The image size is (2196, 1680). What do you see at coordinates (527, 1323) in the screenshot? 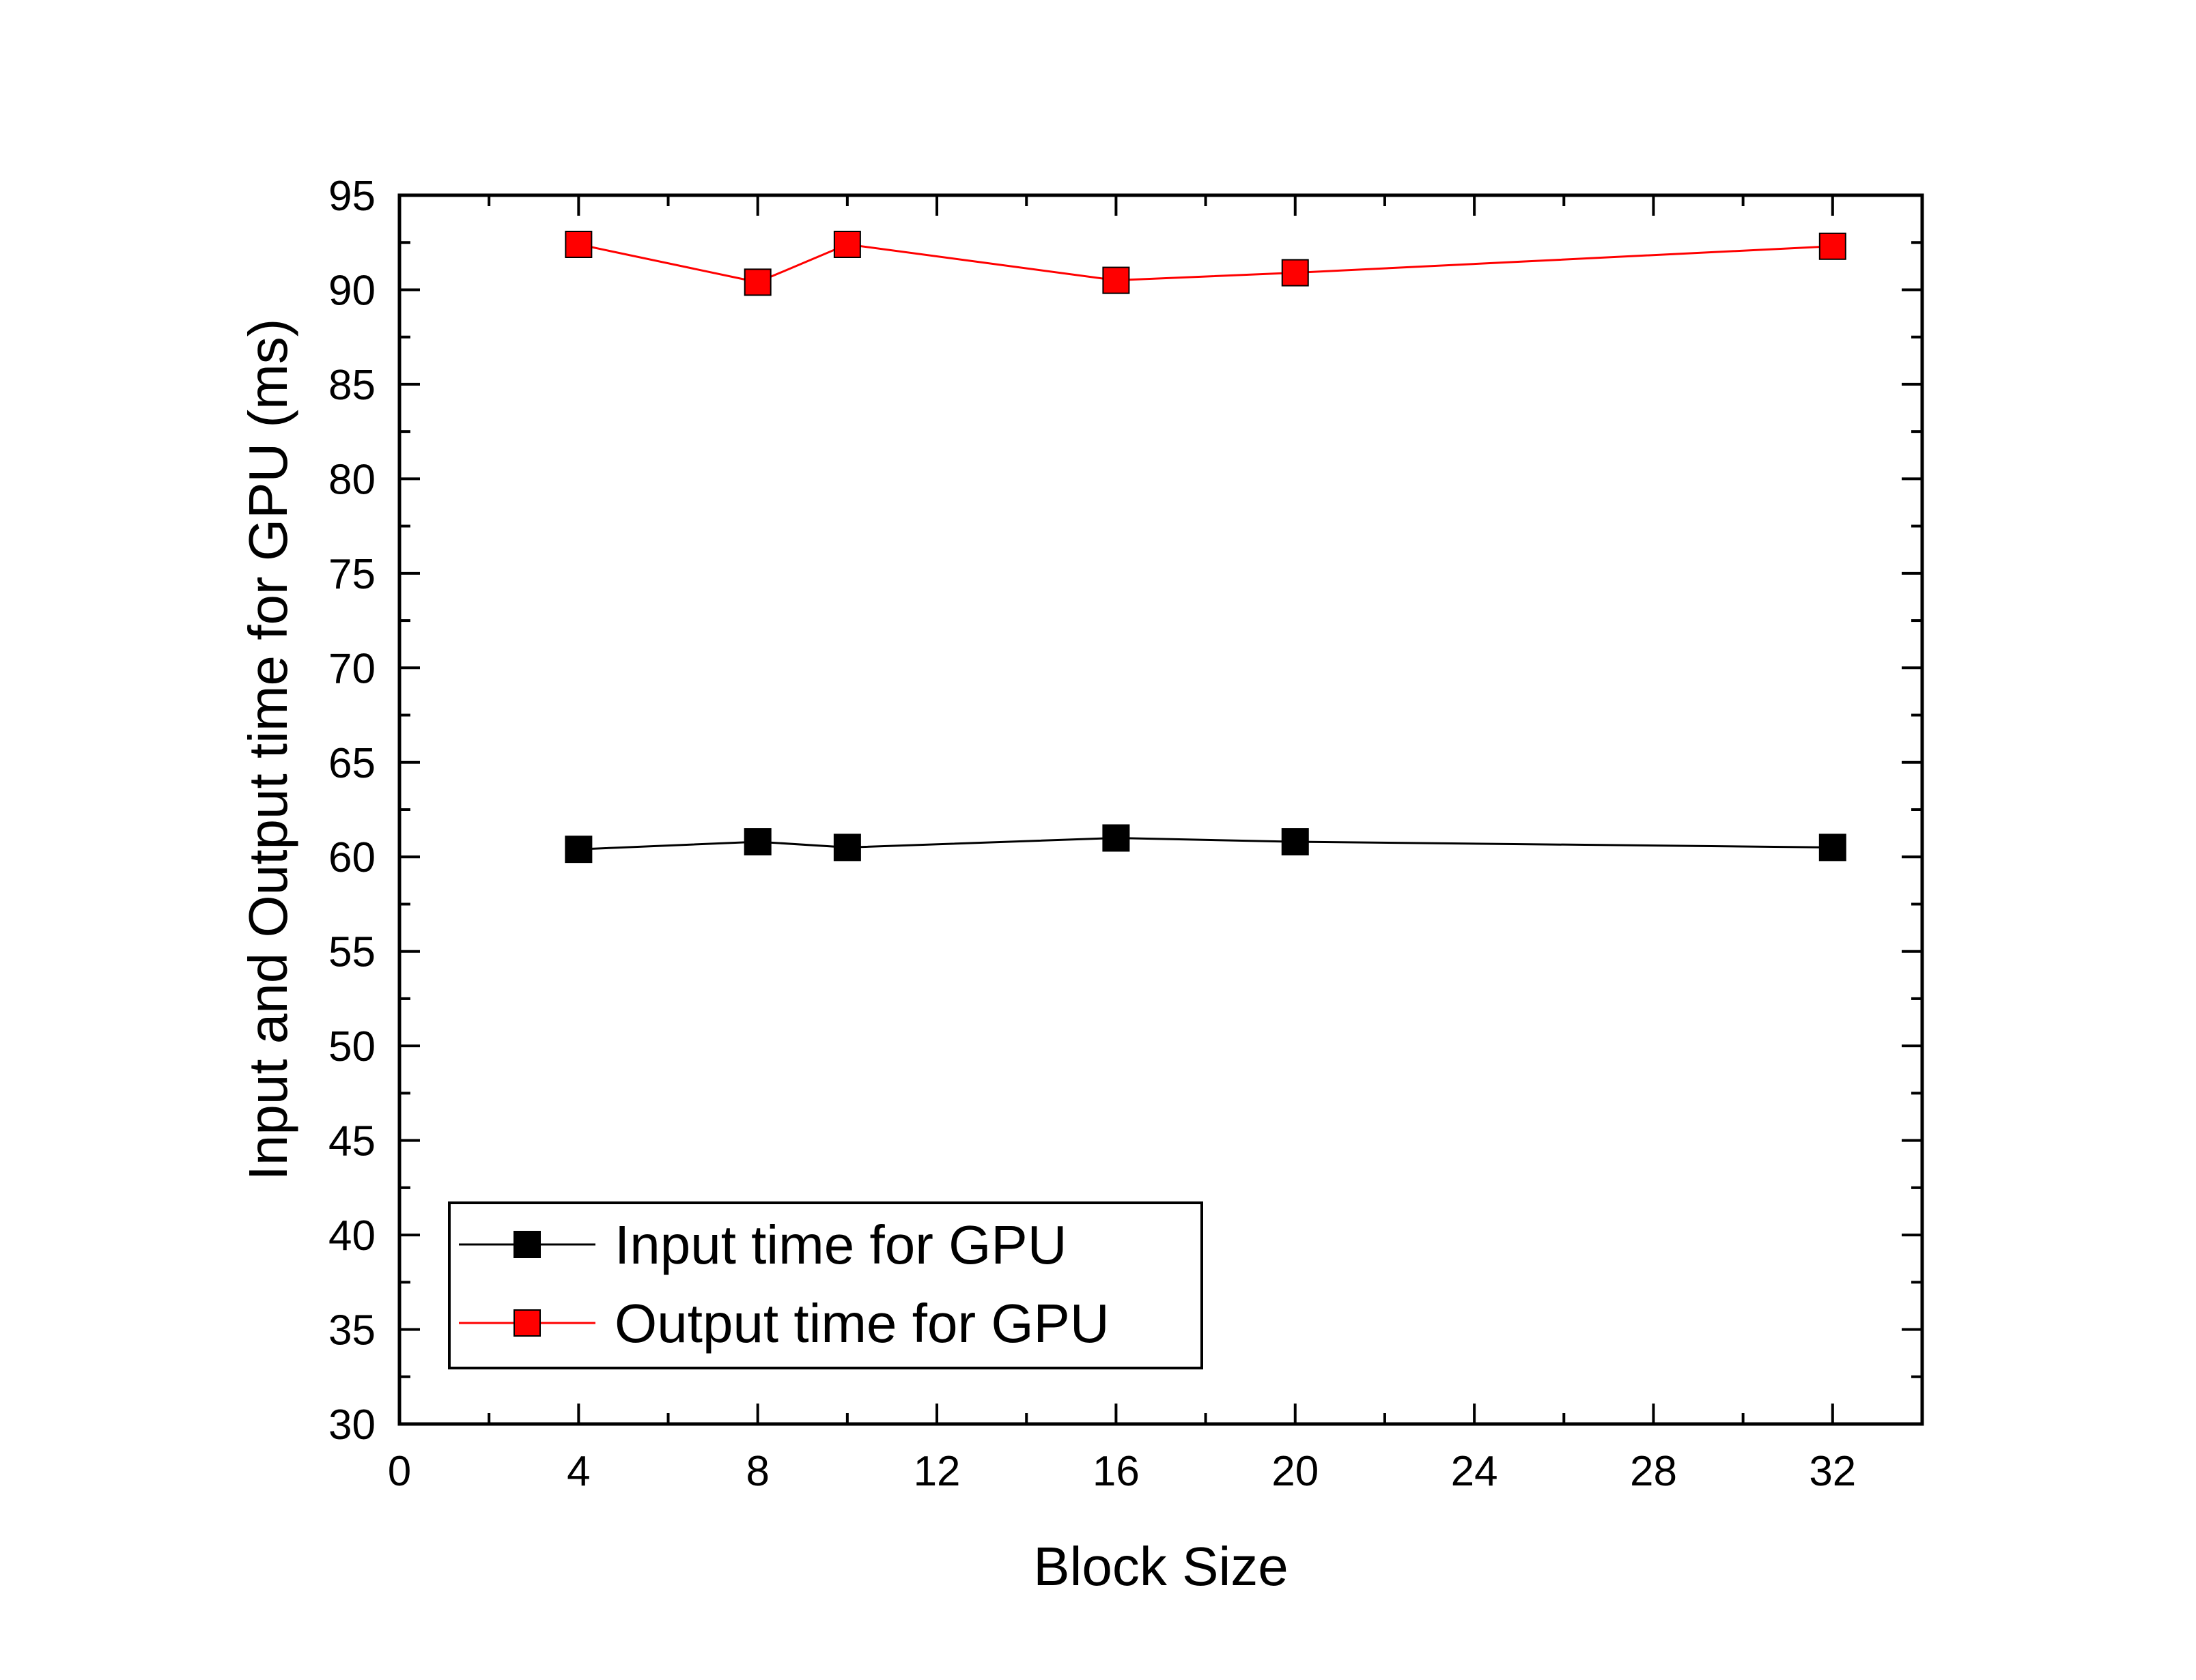
I see `legend-marker-output` at bounding box center [527, 1323].